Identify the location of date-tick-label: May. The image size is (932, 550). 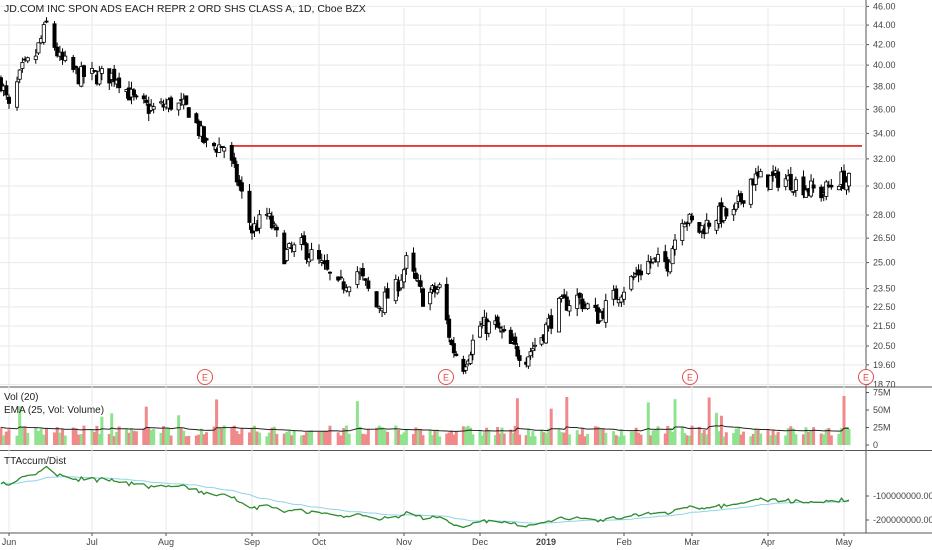
(844, 542).